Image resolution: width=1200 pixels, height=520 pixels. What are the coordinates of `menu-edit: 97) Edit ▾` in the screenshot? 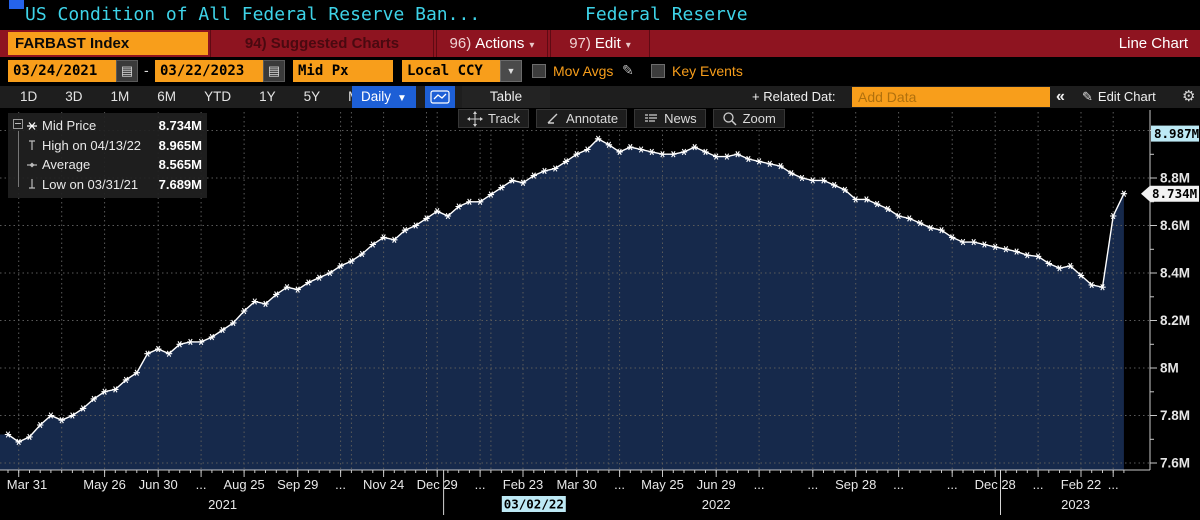 It's located at (600, 43).